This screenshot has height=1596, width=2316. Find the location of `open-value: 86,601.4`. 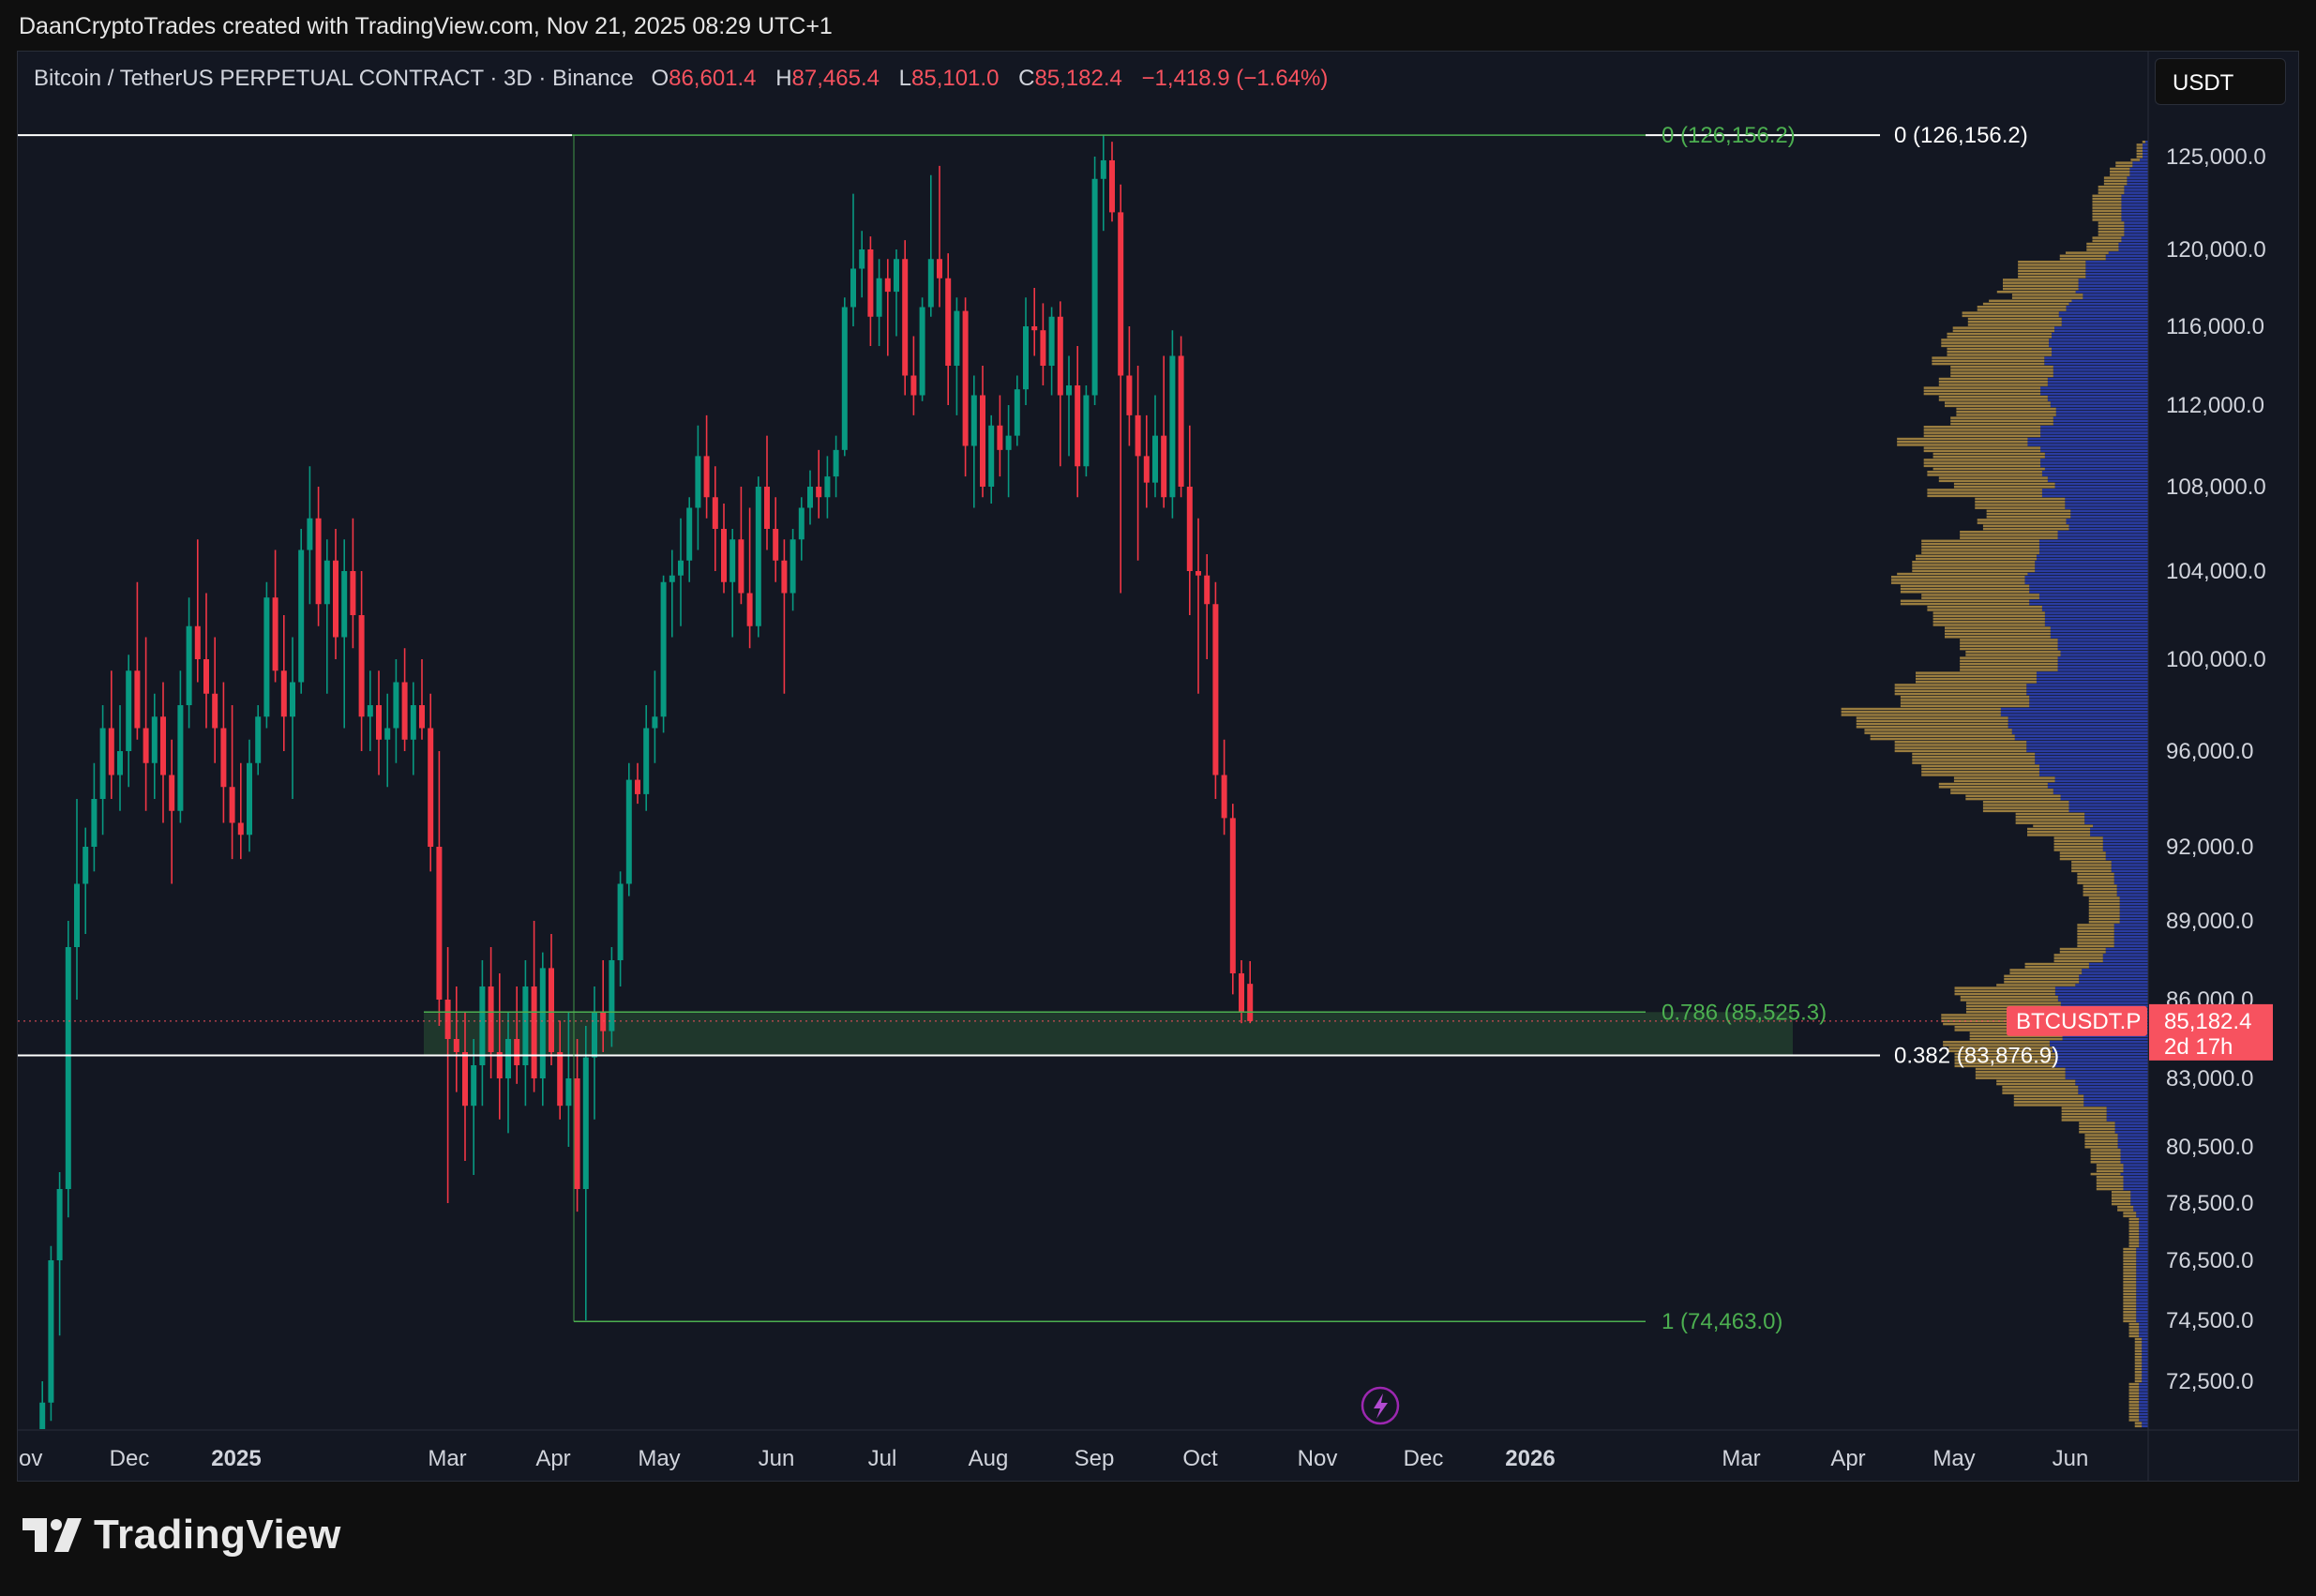

open-value: 86,601.4 is located at coordinates (713, 78).